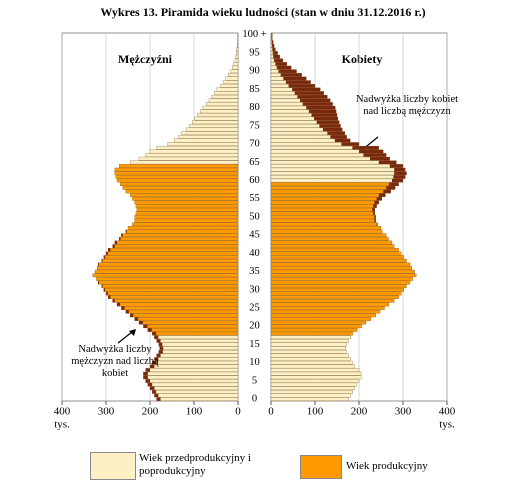 This screenshot has width=527, height=500. Describe the element at coordinates (194, 412) in the screenshot. I see `x-tick-label: 100` at that location.